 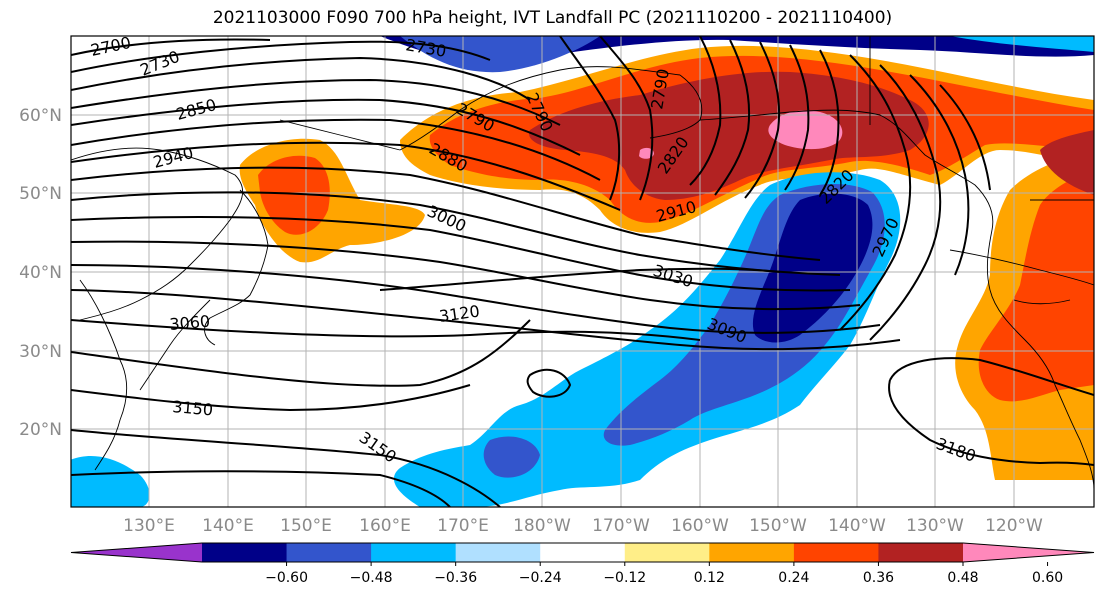 What do you see at coordinates (1067, 162) in the screenshot?
I see `ivt-coast-darkred` at bounding box center [1067, 162].